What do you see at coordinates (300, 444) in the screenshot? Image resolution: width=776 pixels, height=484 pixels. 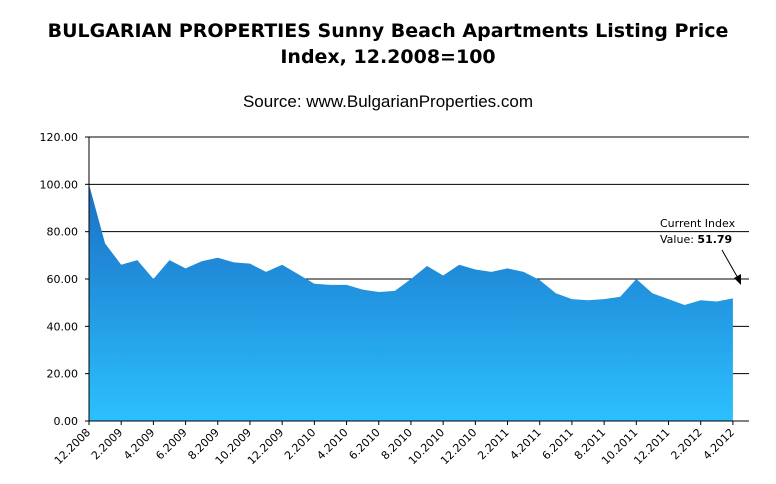 I see `x-tick-label: 2.2010` at bounding box center [300, 444].